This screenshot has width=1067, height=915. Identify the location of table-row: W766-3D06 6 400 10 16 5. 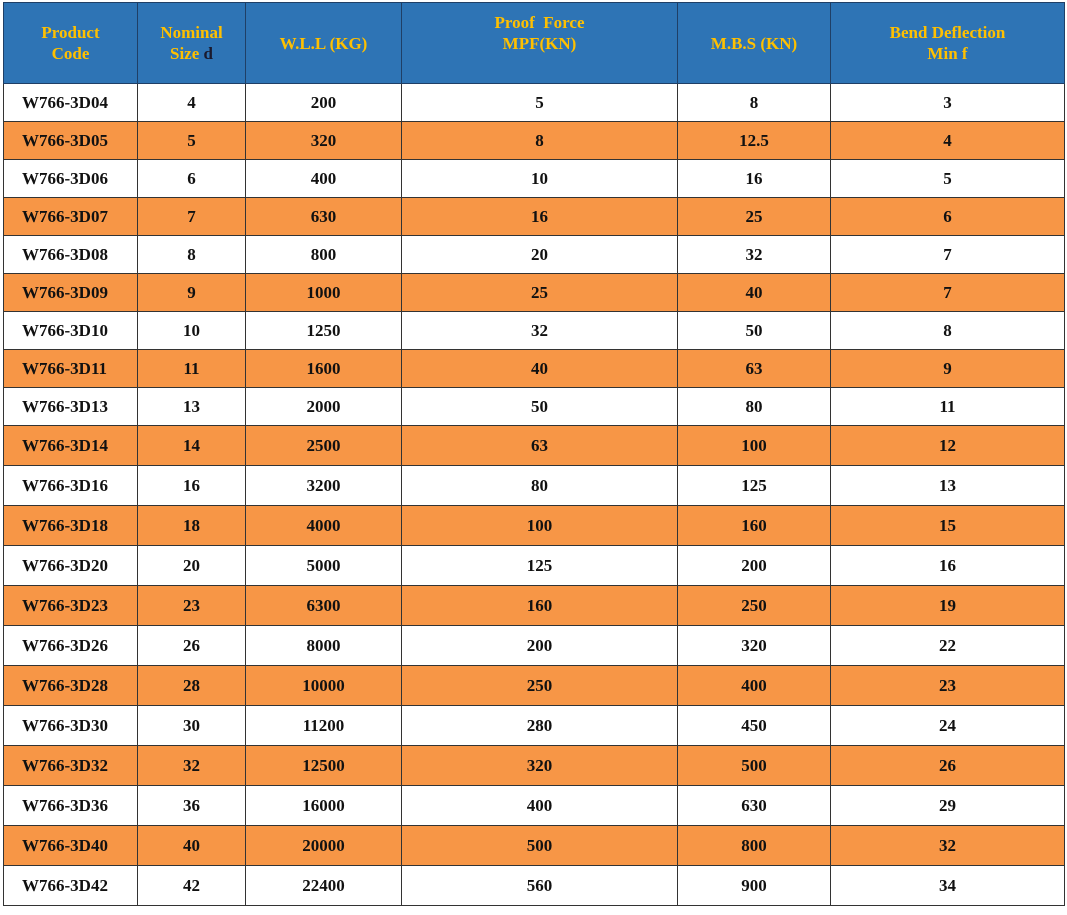
(534, 178).